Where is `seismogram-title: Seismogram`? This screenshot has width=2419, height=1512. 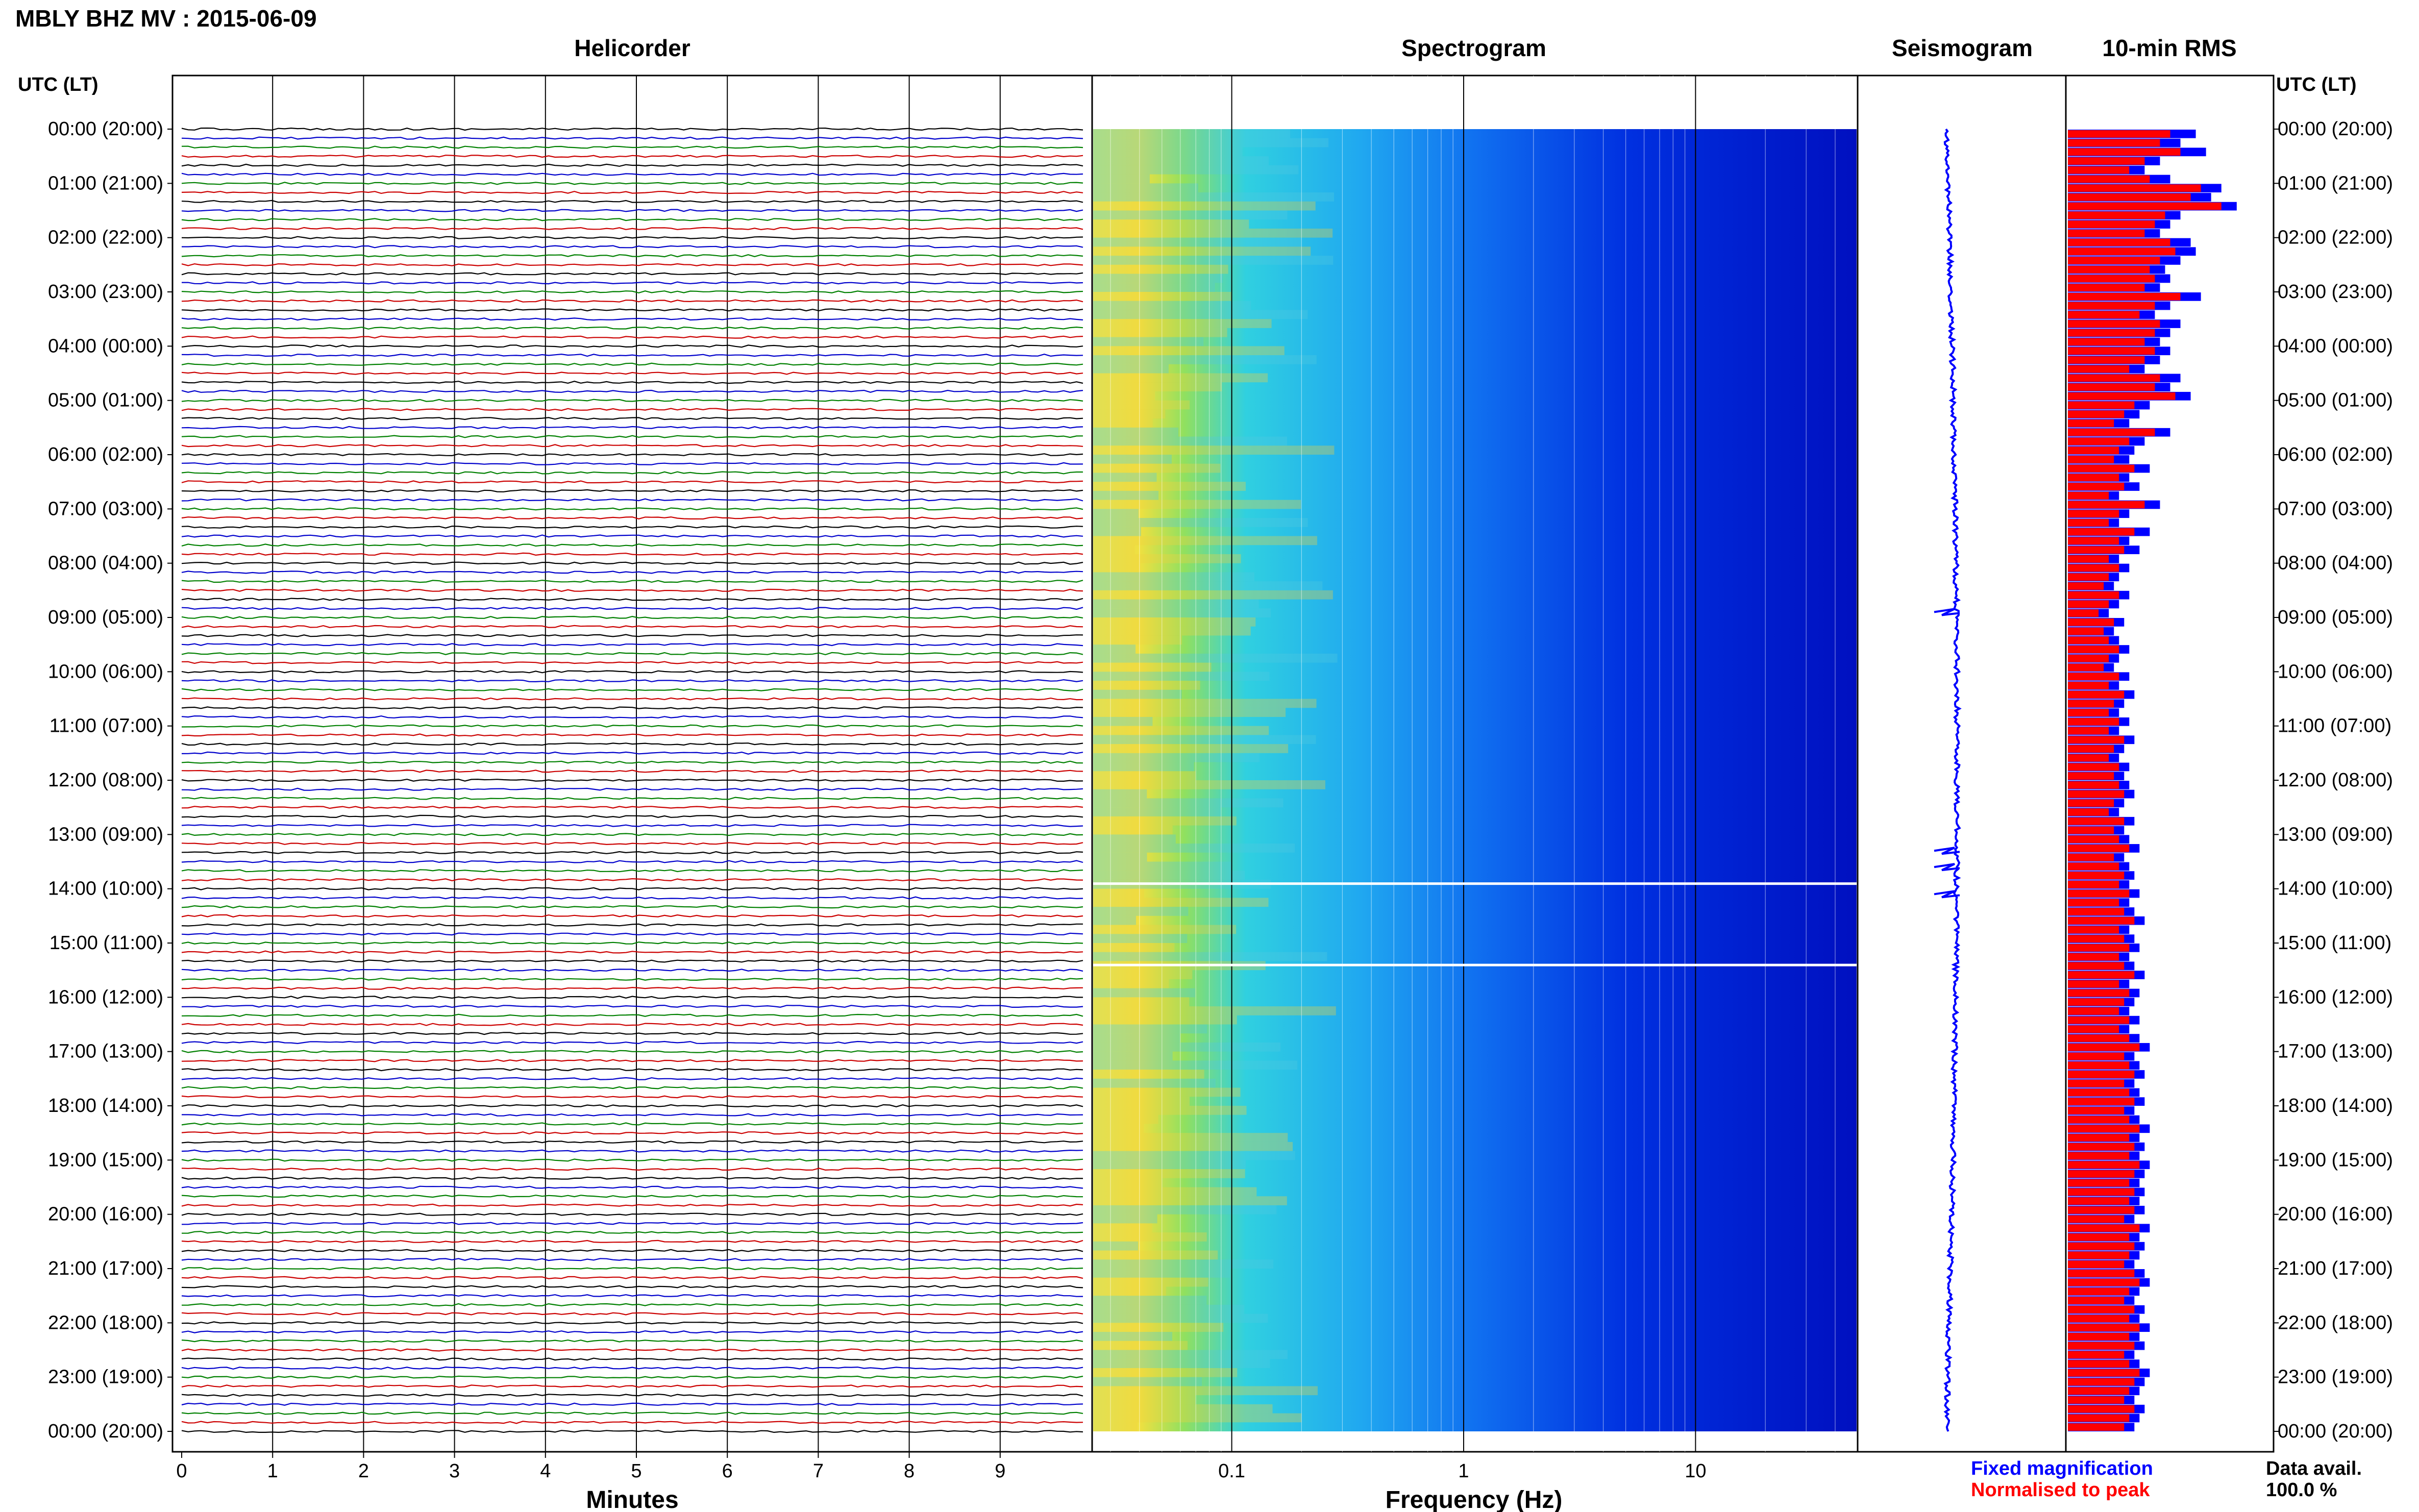
seismogram-title: Seismogram is located at coordinates (1962, 48).